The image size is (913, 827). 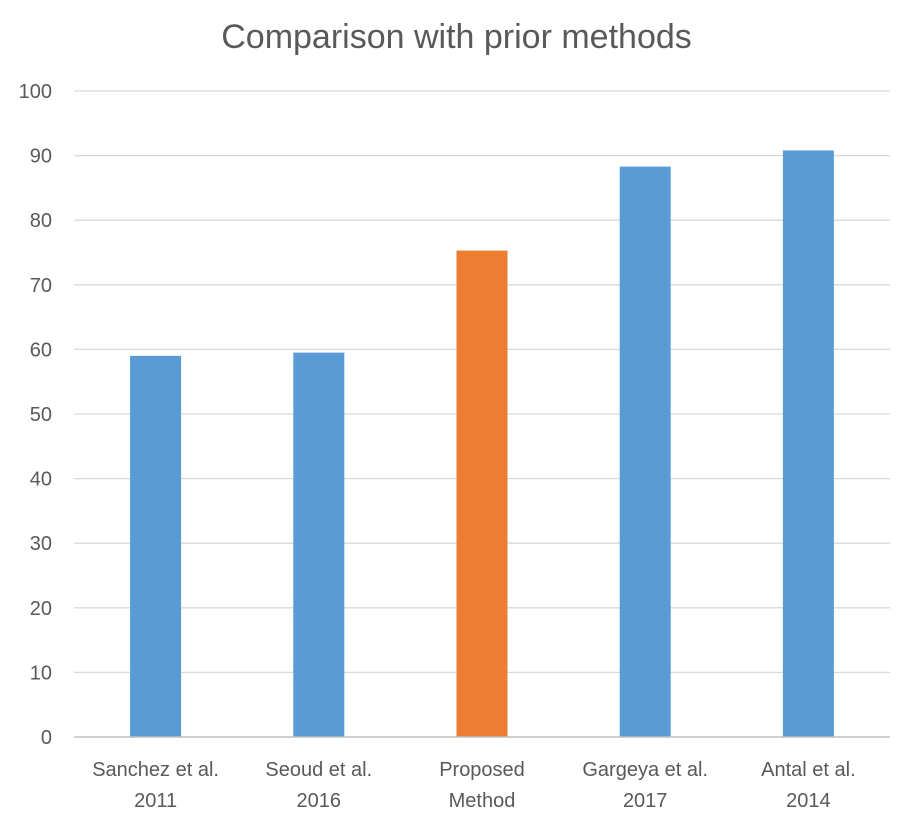 I want to click on y-tick-label: 50, so click(x=41, y=415).